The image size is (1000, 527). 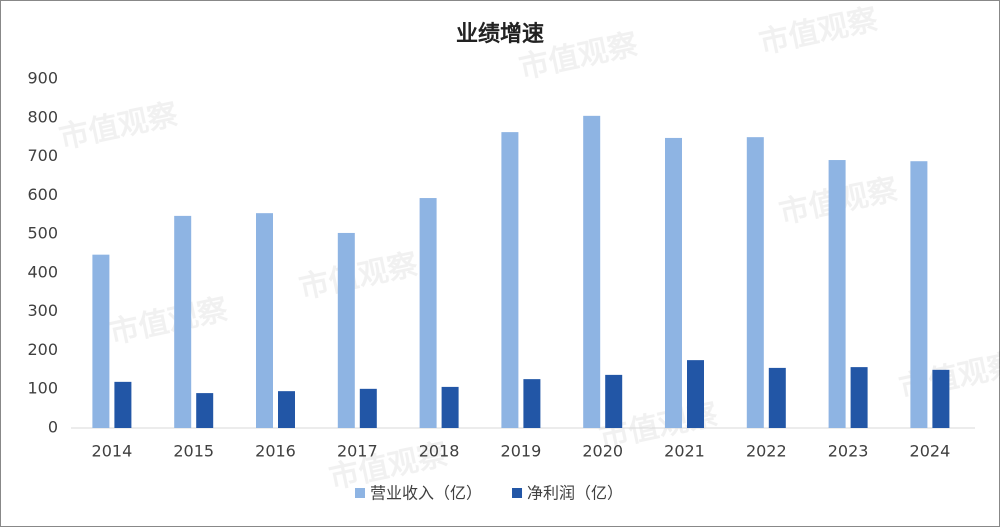 What do you see at coordinates (848, 451) in the screenshot?
I see `x-tick-label: 2023` at bounding box center [848, 451].